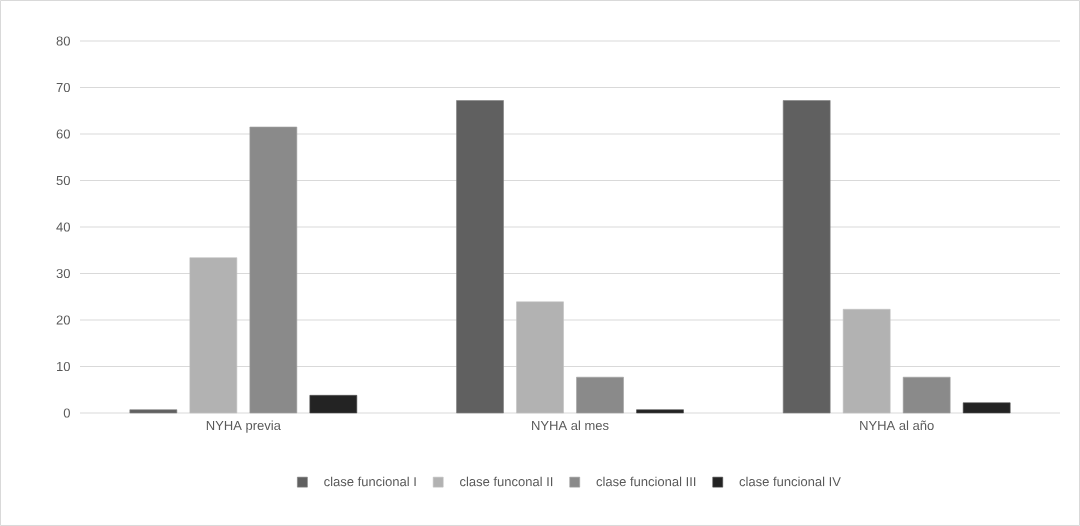 The width and height of the screenshot is (1080, 526). I want to click on legend-label: clase funcional III, so click(646, 481).